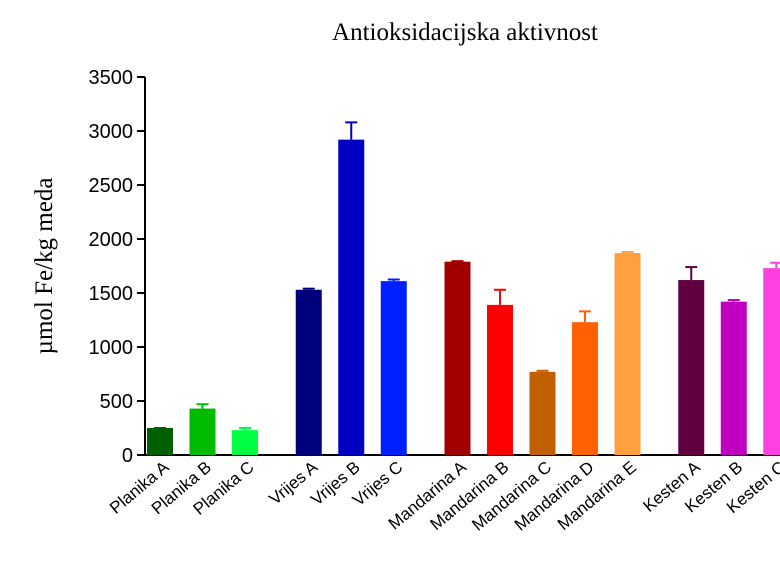  I want to click on y-tick-label: 2000, so click(111, 240).